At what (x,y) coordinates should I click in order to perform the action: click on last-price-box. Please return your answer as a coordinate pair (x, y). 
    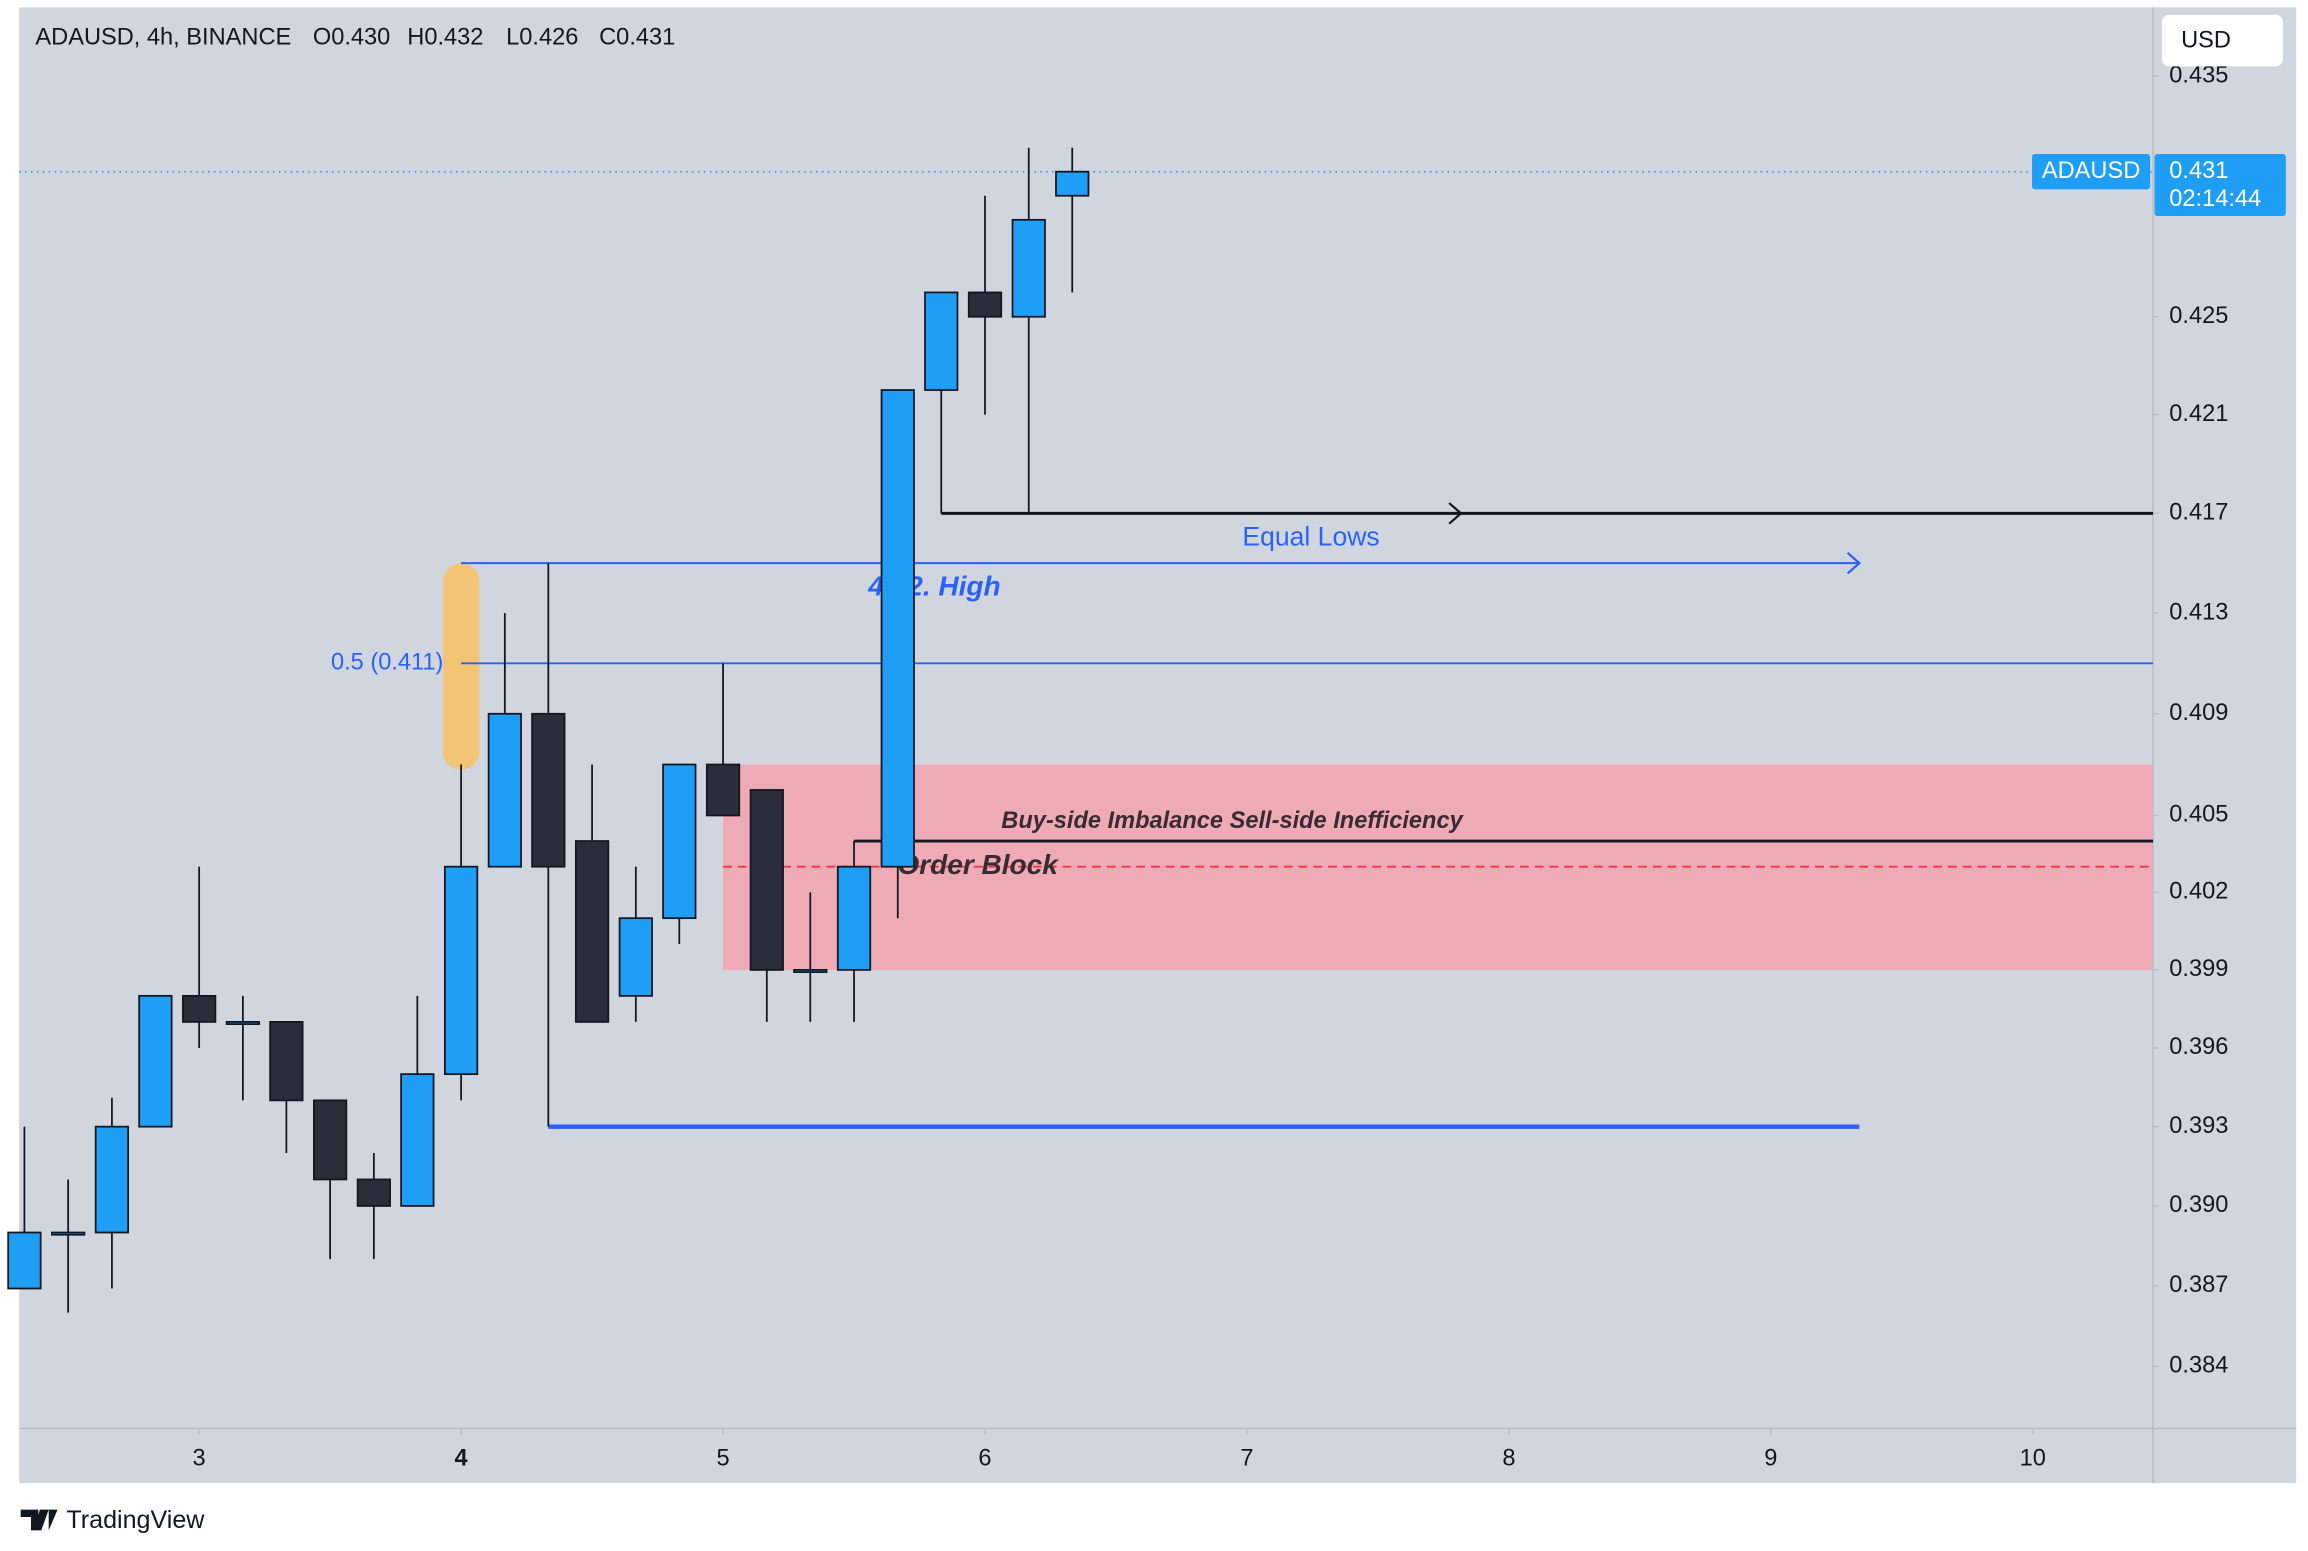
    Looking at the image, I should click on (2220, 184).